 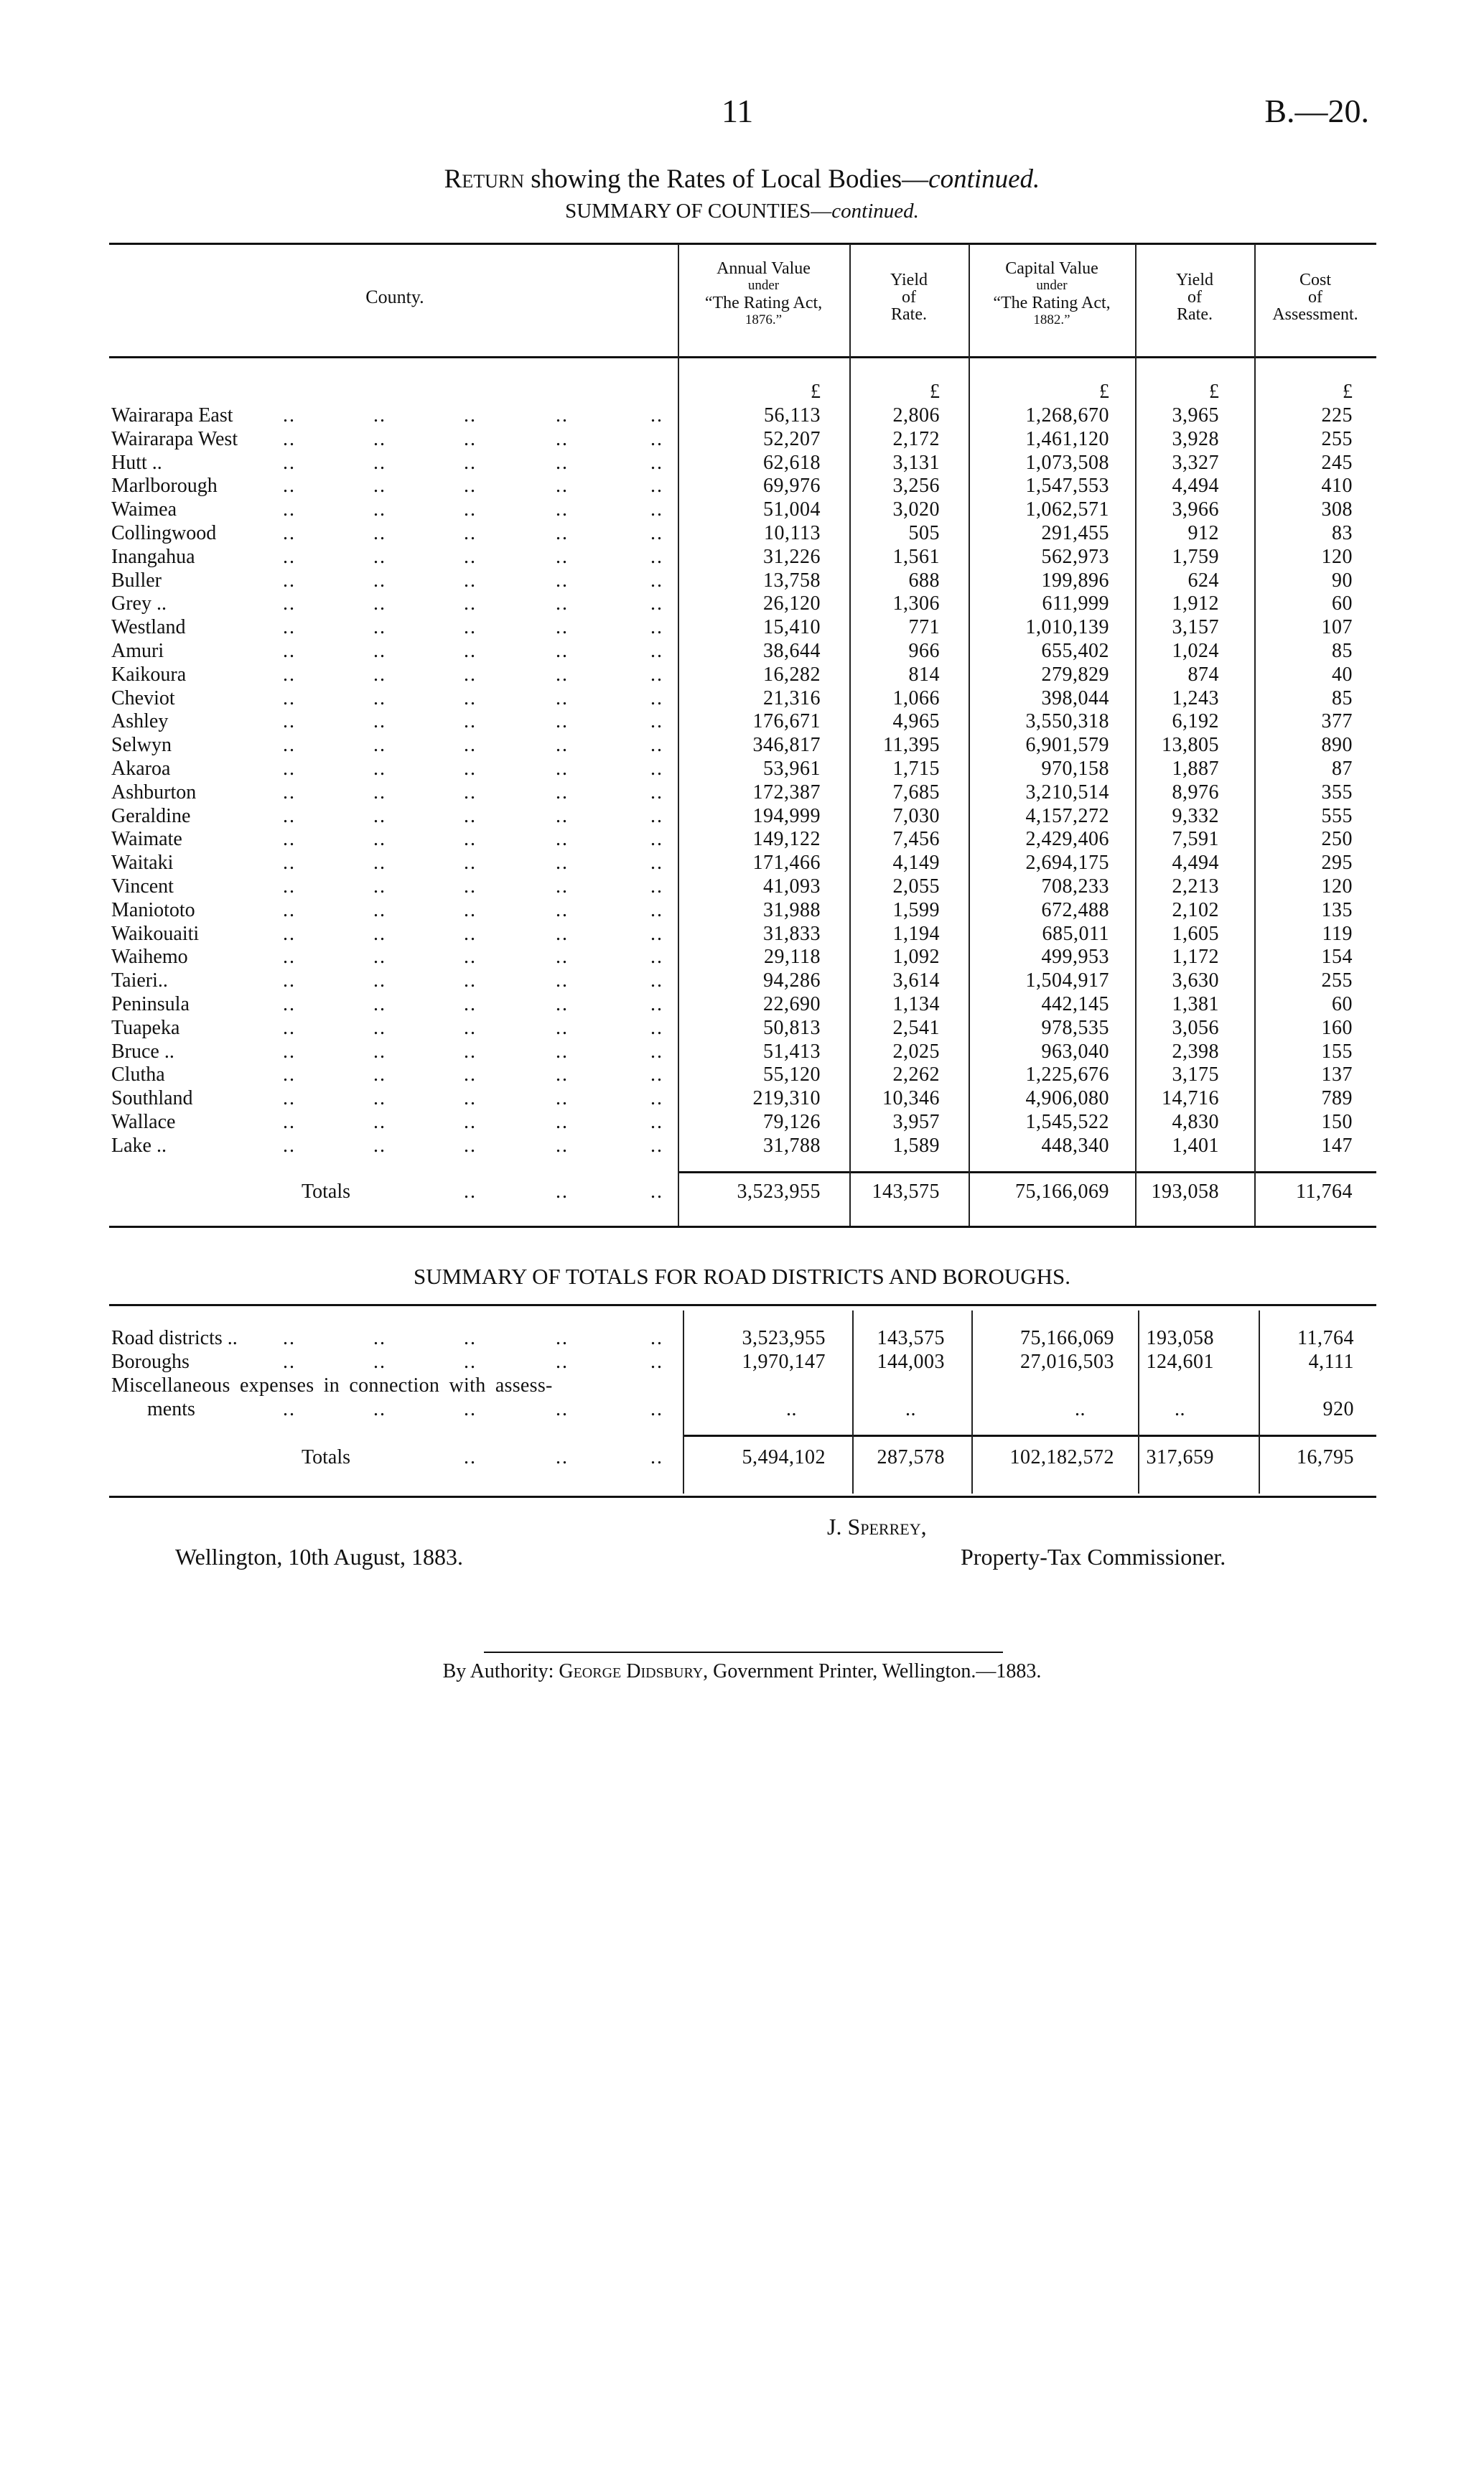 What do you see at coordinates (792, 509) in the screenshot?
I see `cell-value: 51,004` at bounding box center [792, 509].